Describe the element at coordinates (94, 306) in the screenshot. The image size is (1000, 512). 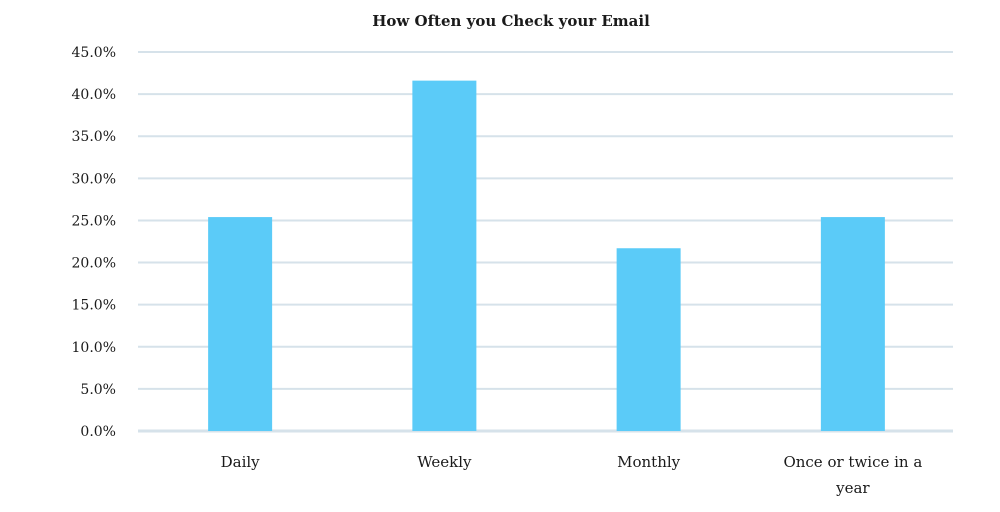
I see `y-tick-label: 15.0%` at that location.